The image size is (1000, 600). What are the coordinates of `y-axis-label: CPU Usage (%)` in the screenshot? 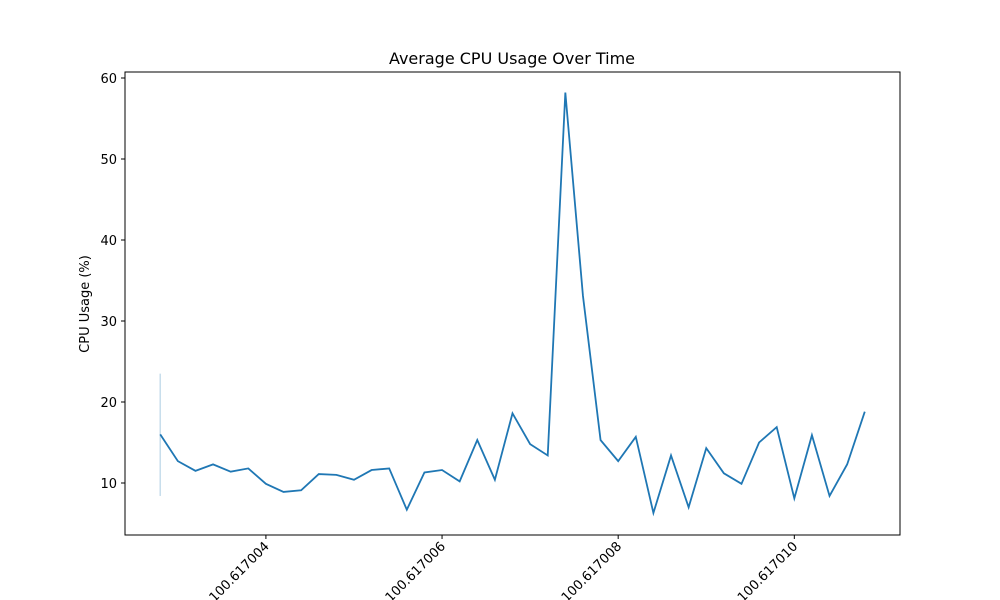 It's located at (85, 304).